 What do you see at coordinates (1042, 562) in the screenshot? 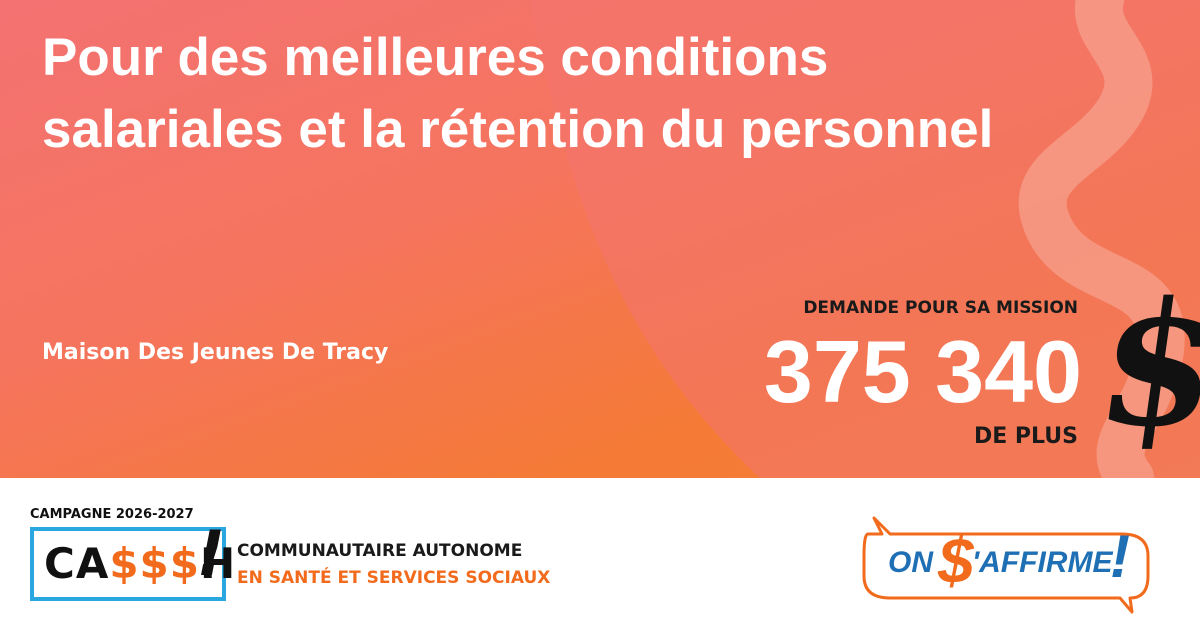
I see `badge-text: 'AFFIRME` at bounding box center [1042, 562].